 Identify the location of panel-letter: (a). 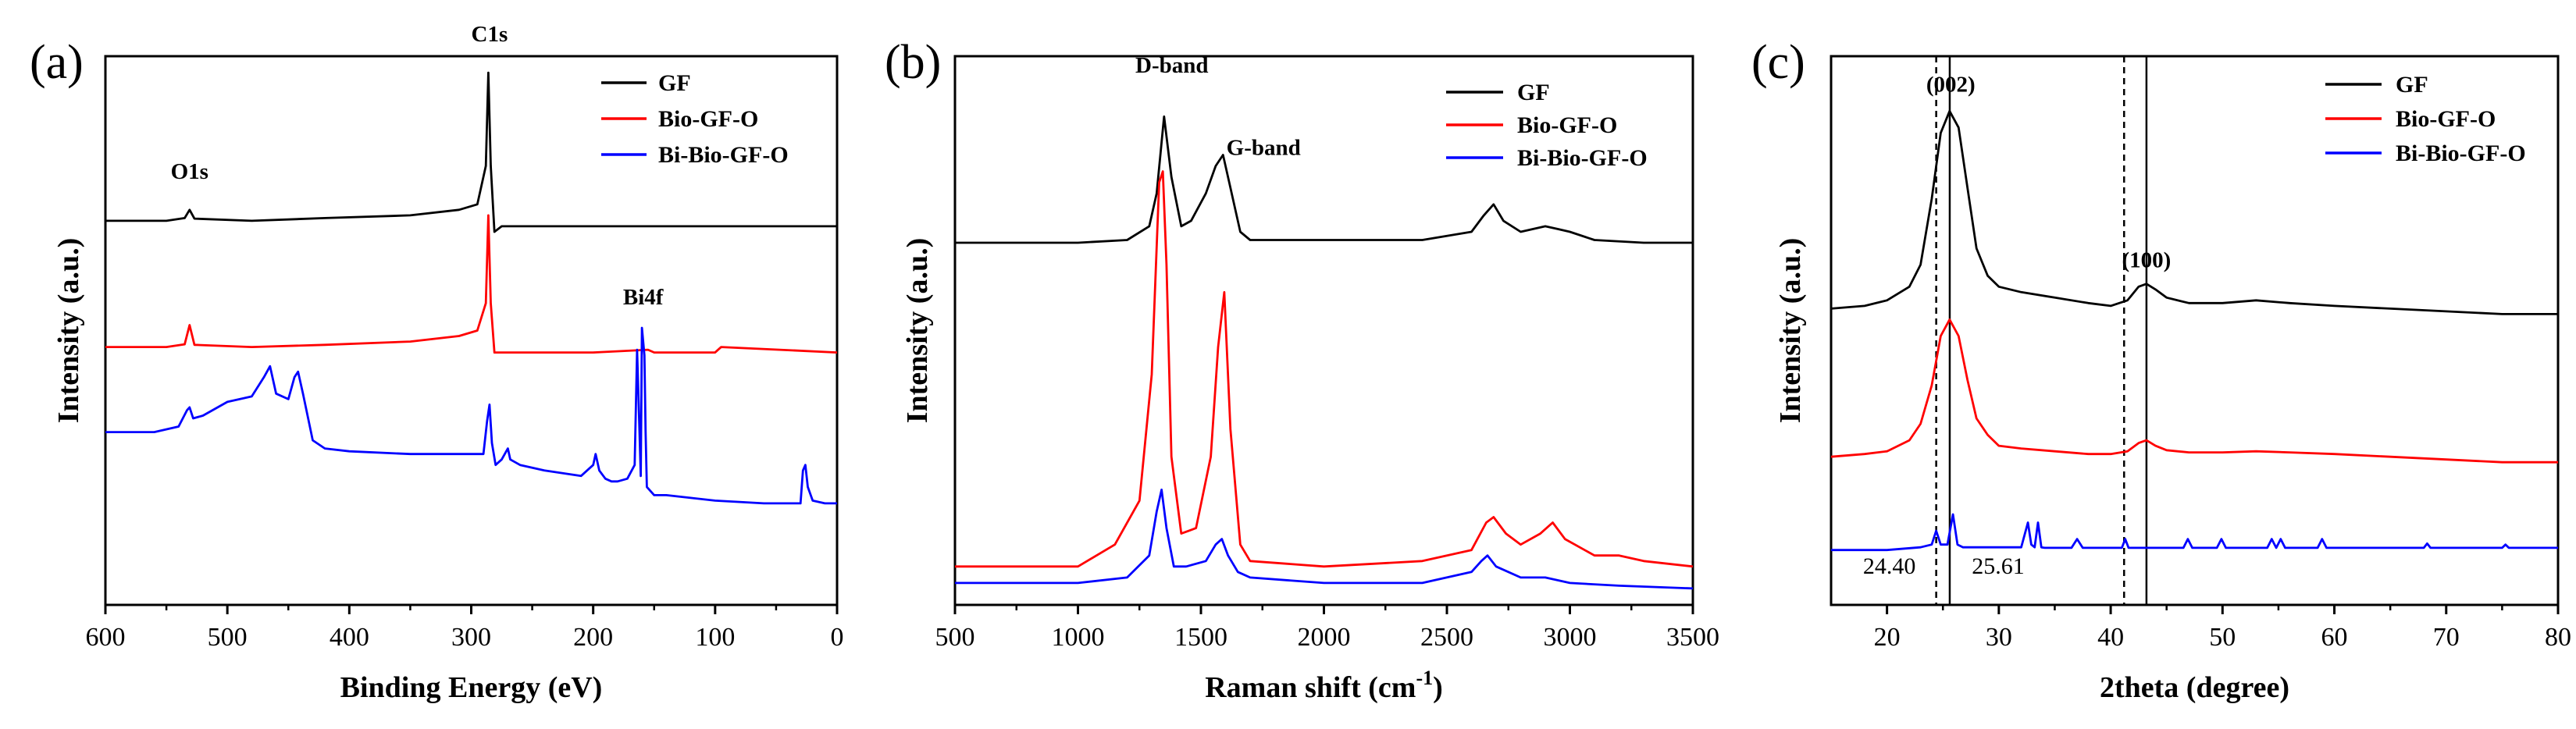
(57, 62).